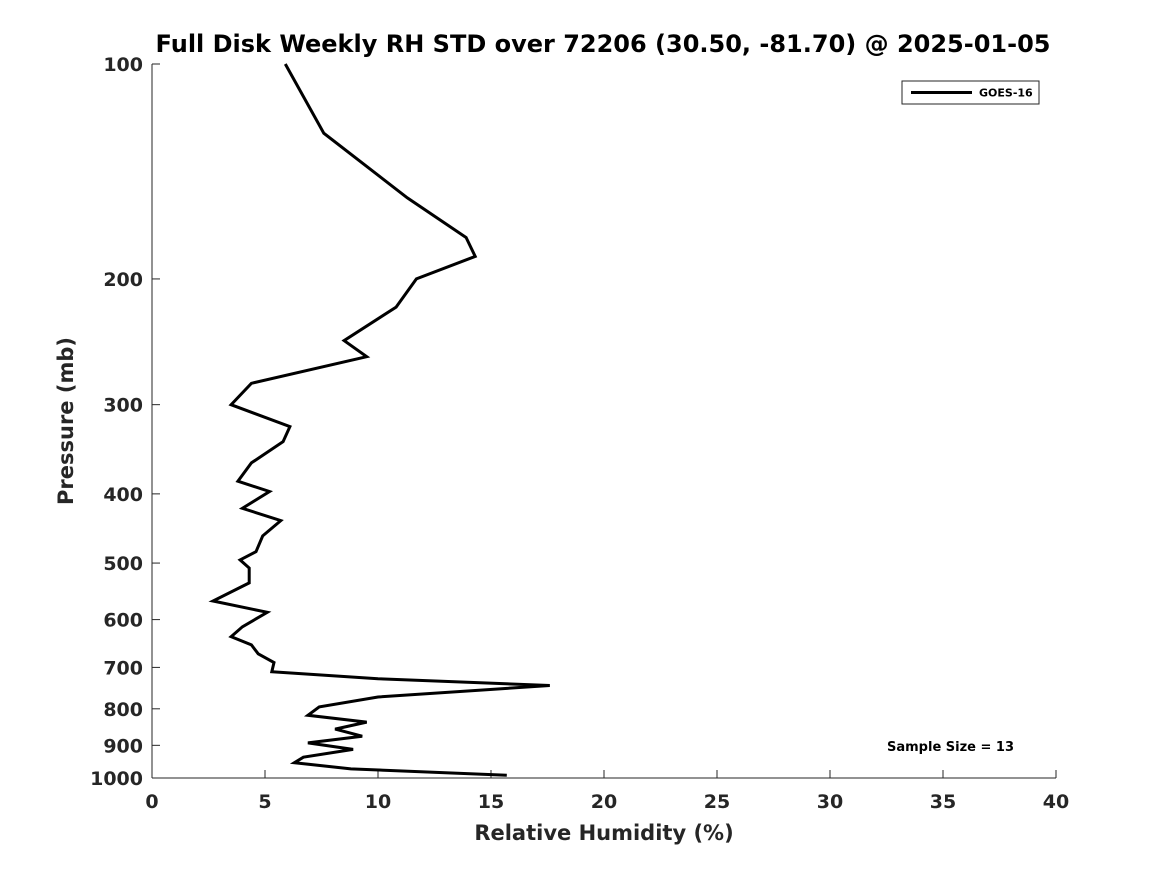 The height and width of the screenshot is (875, 1167). Describe the element at coordinates (717, 802) in the screenshot. I see `x-tick-label: 25` at that location.